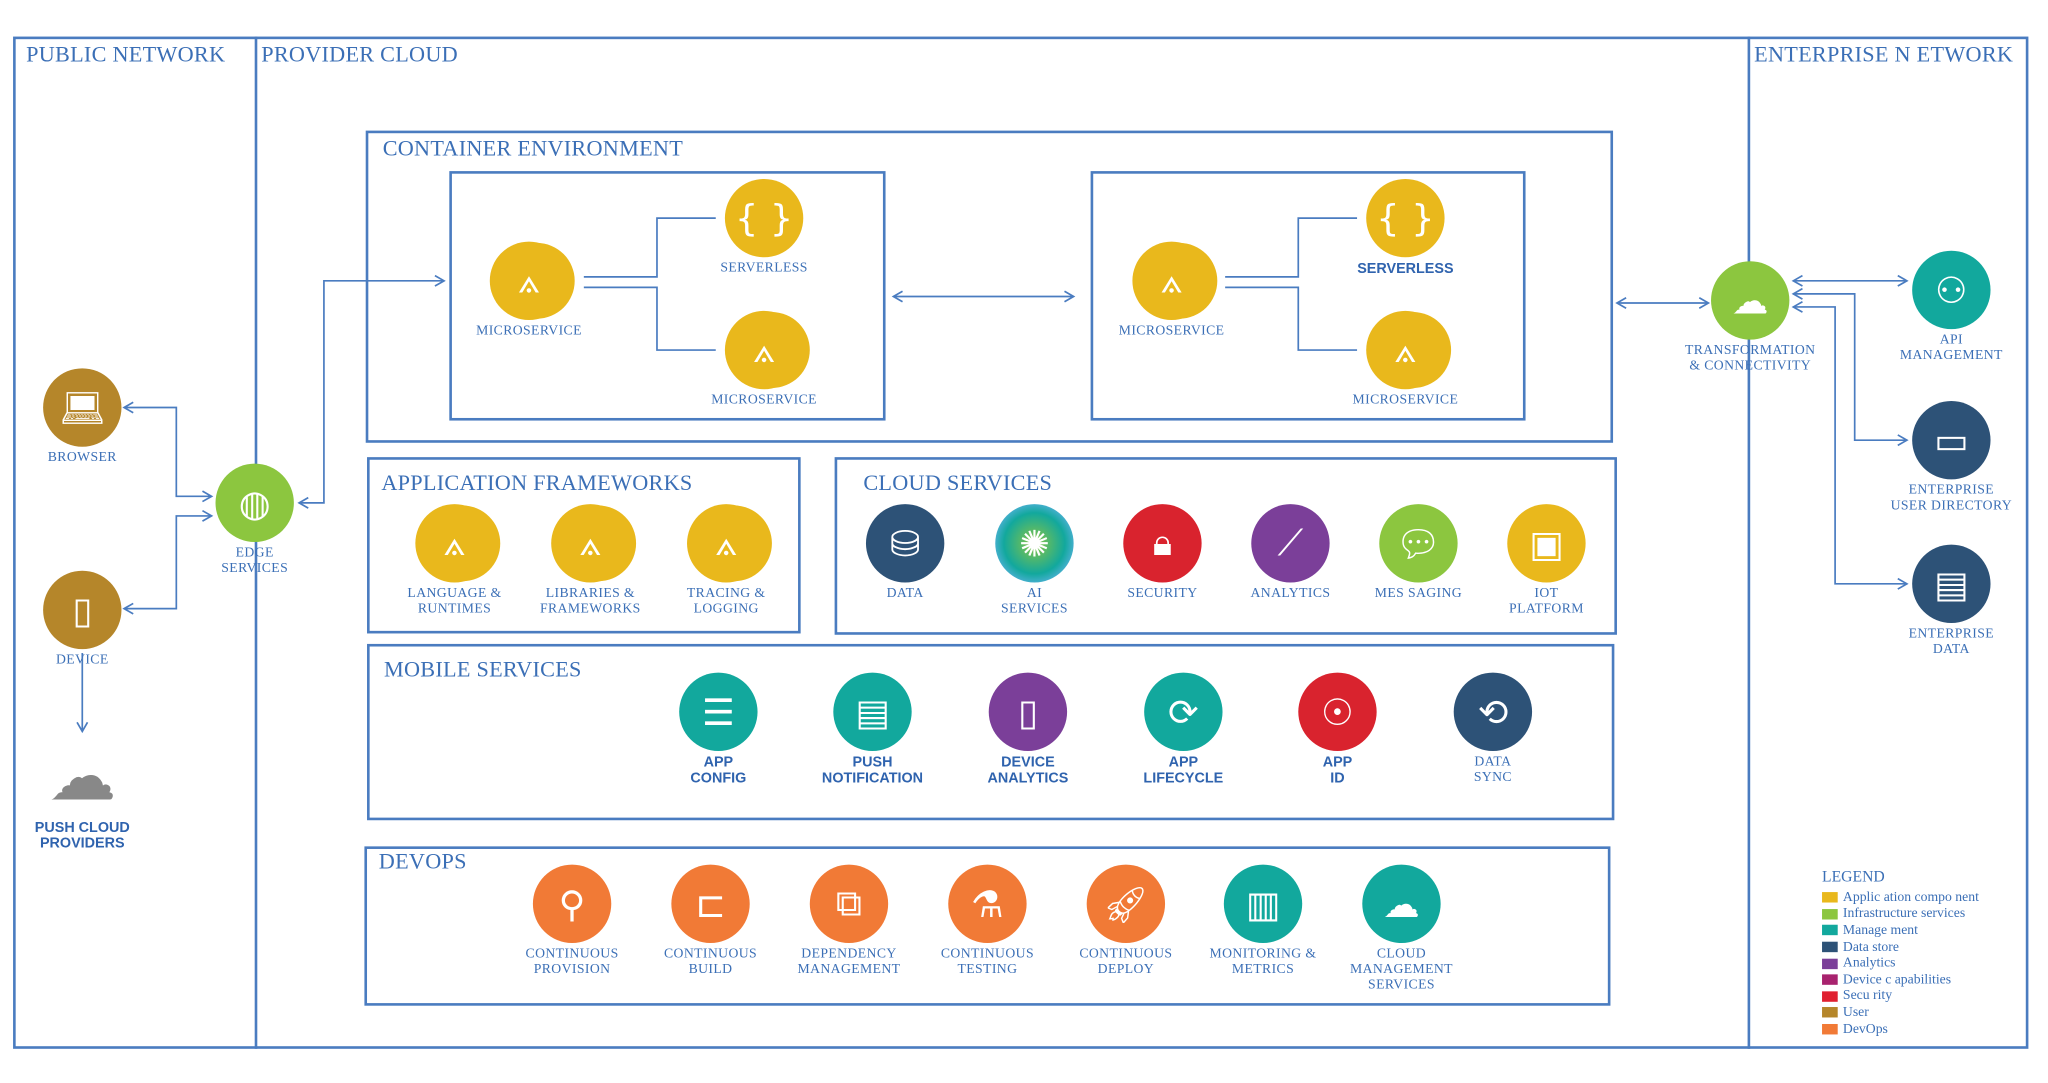 The image size is (2048, 1083). I want to click on cloud-services-title: CLOUD SERVICES, so click(958, 483).